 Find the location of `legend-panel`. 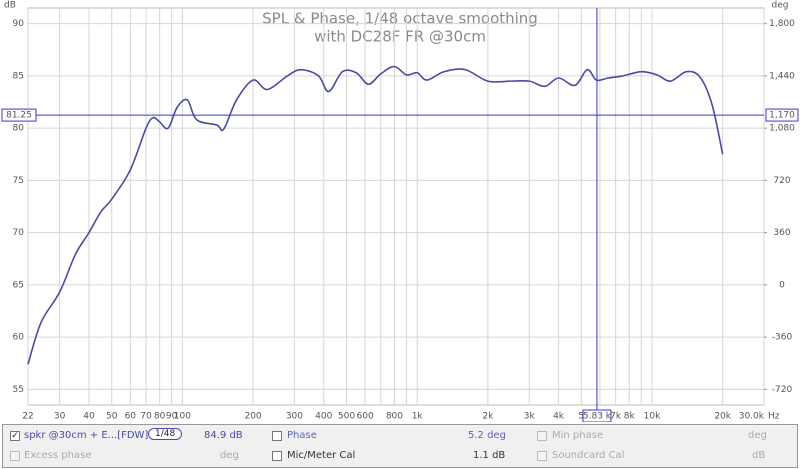

legend-panel is located at coordinates (400, 446).